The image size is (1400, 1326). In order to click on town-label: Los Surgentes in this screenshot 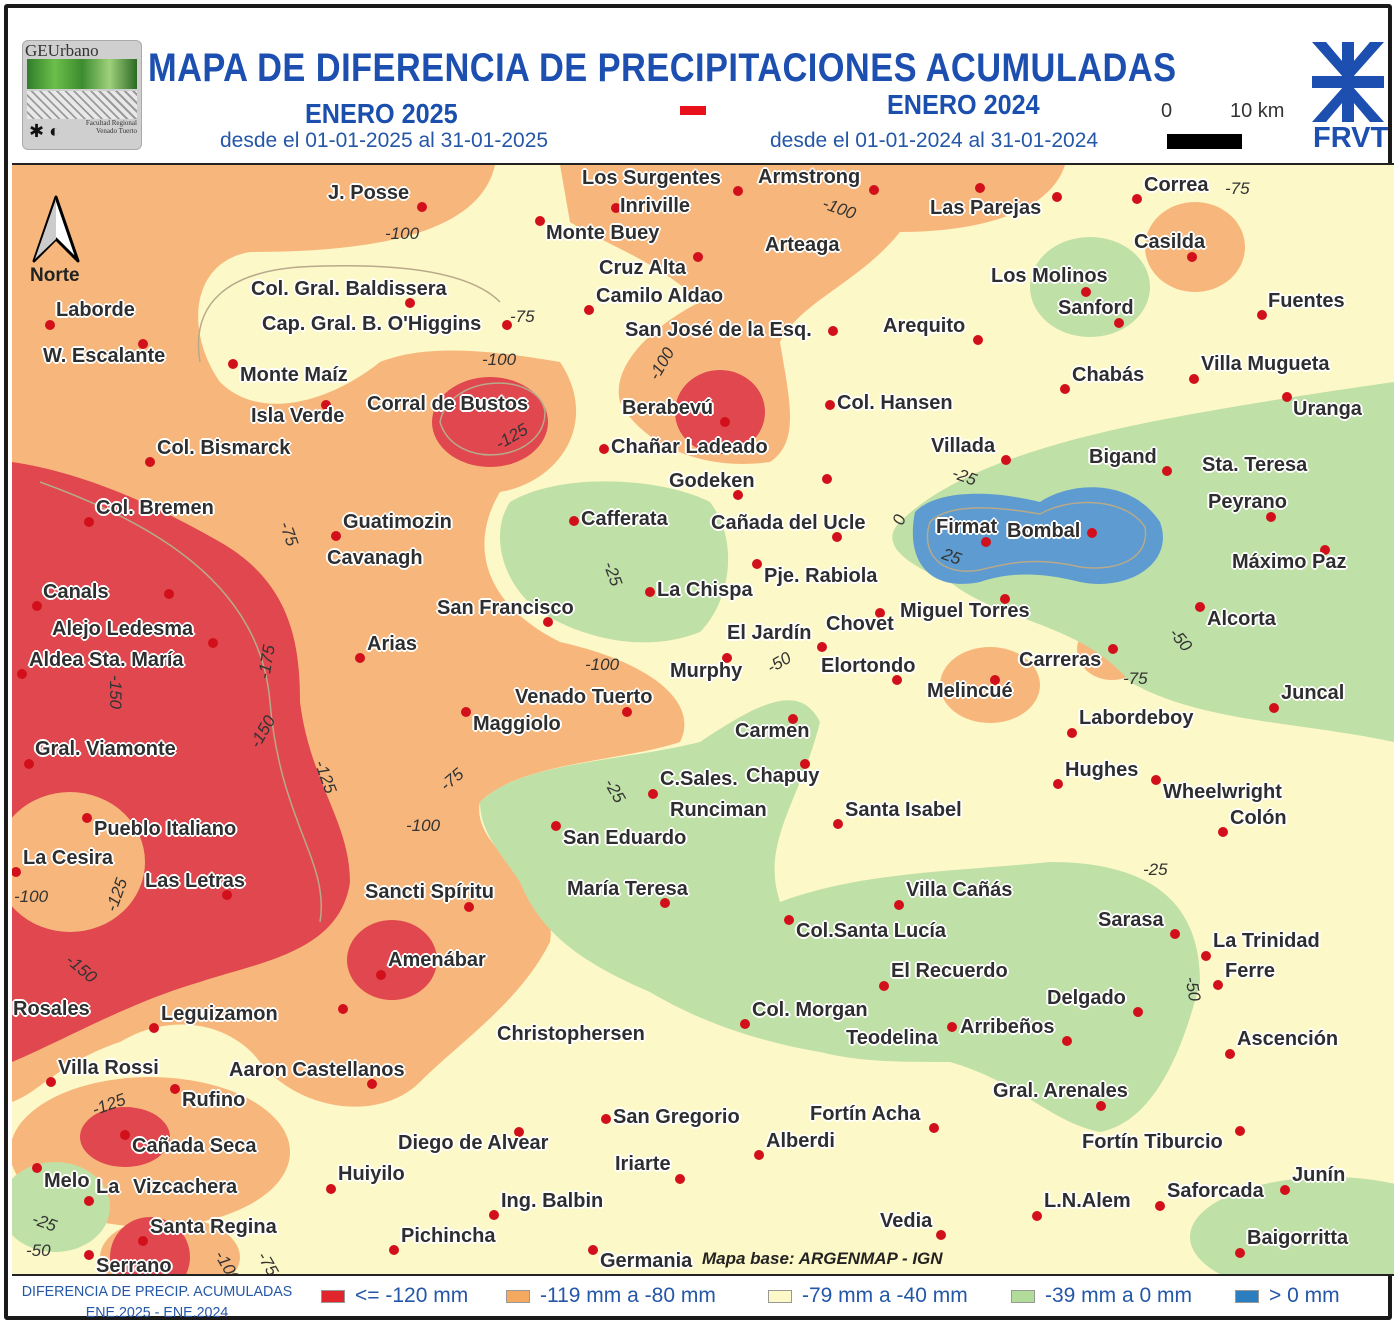, I will do `click(651, 178)`.